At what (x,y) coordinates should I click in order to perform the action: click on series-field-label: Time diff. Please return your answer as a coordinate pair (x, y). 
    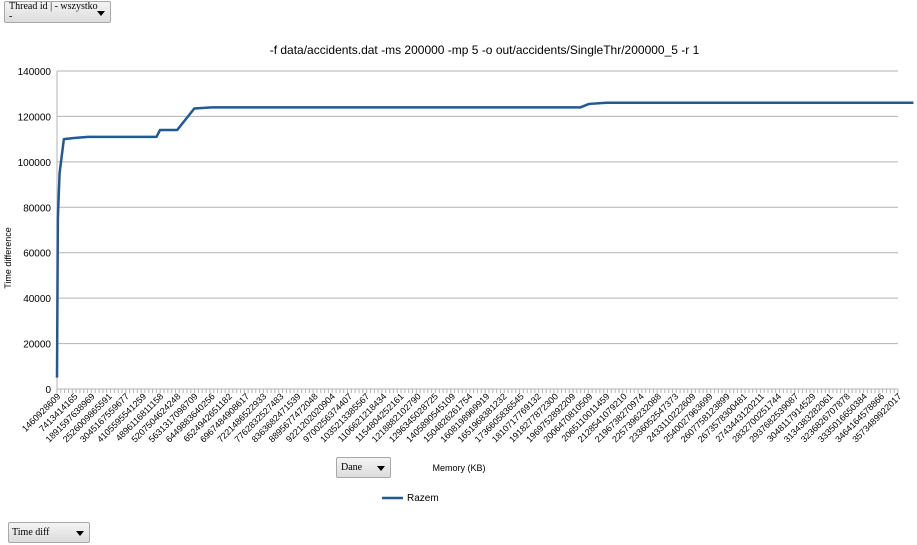
    Looking at the image, I should click on (31, 532).